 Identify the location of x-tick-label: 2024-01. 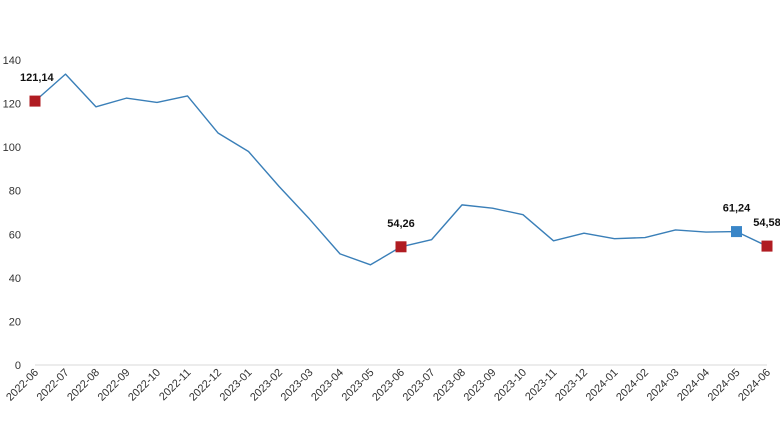
(602, 385).